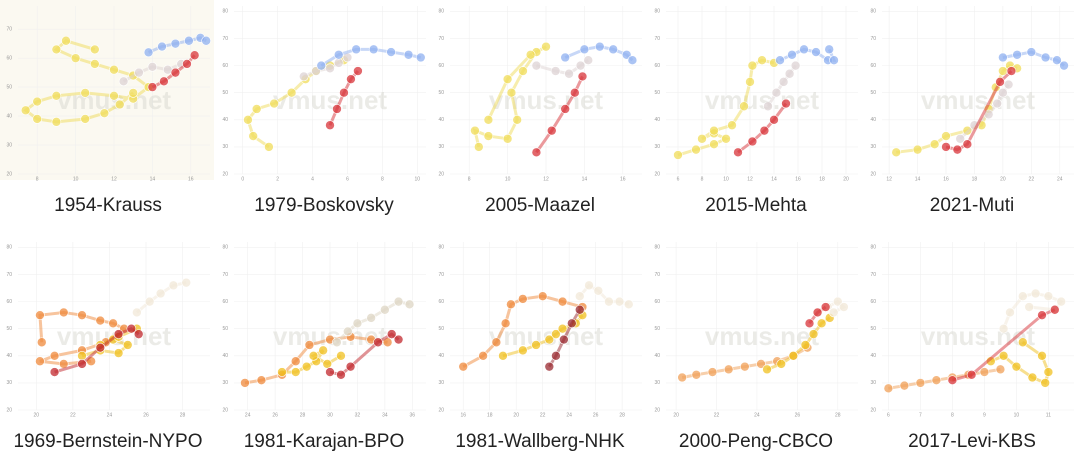 The width and height of the screenshot is (1080, 455). What do you see at coordinates (984, 415) in the screenshot?
I see `x-tick-label: 9` at bounding box center [984, 415].